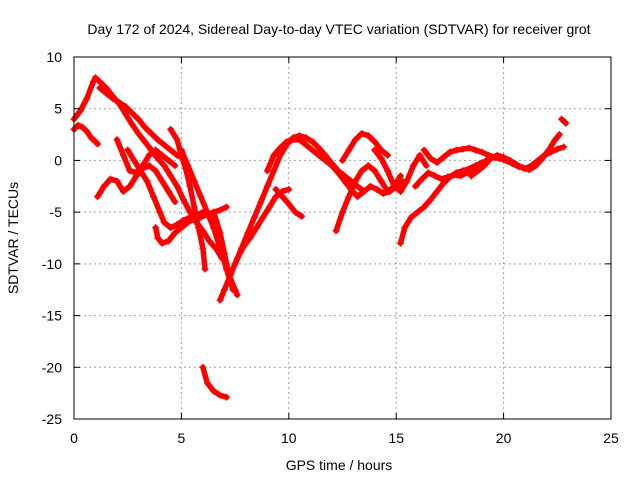  Describe the element at coordinates (396, 438) in the screenshot. I see `x-tick-label: 15` at that location.